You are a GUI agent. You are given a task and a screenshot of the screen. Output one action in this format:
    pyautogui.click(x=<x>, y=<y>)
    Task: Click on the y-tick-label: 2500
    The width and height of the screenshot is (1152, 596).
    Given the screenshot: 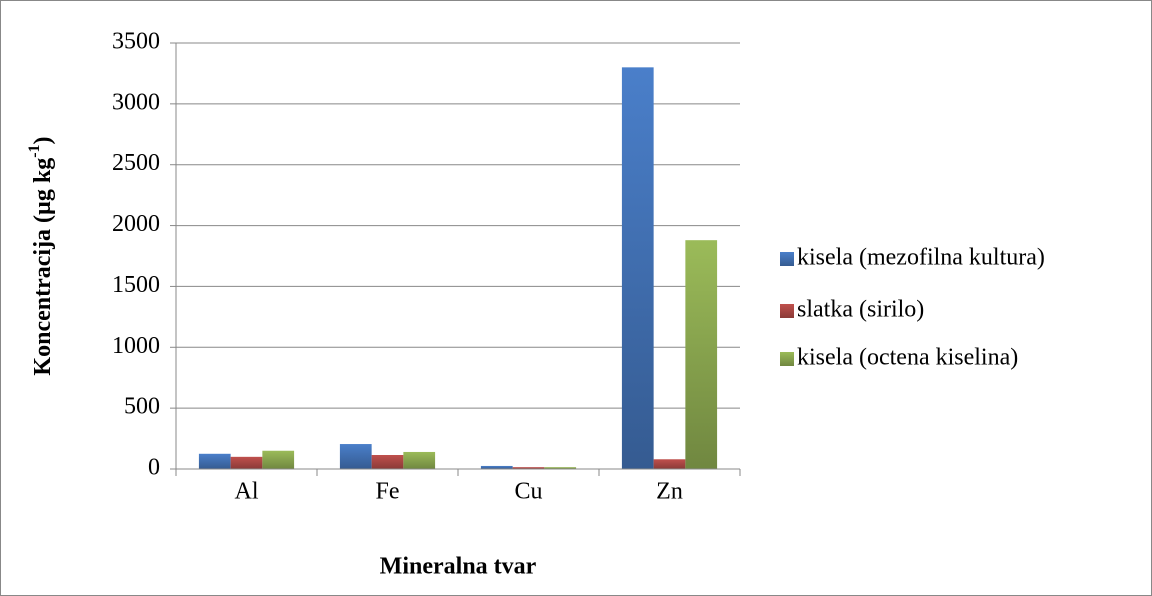 What is the action you would take?
    pyautogui.click(x=136, y=163)
    